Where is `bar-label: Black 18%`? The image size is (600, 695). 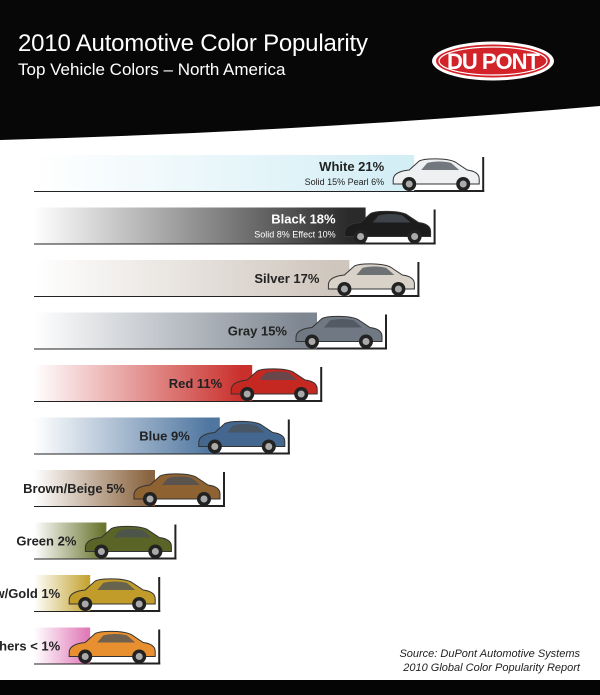 bar-label: Black 18% is located at coordinates (303, 219).